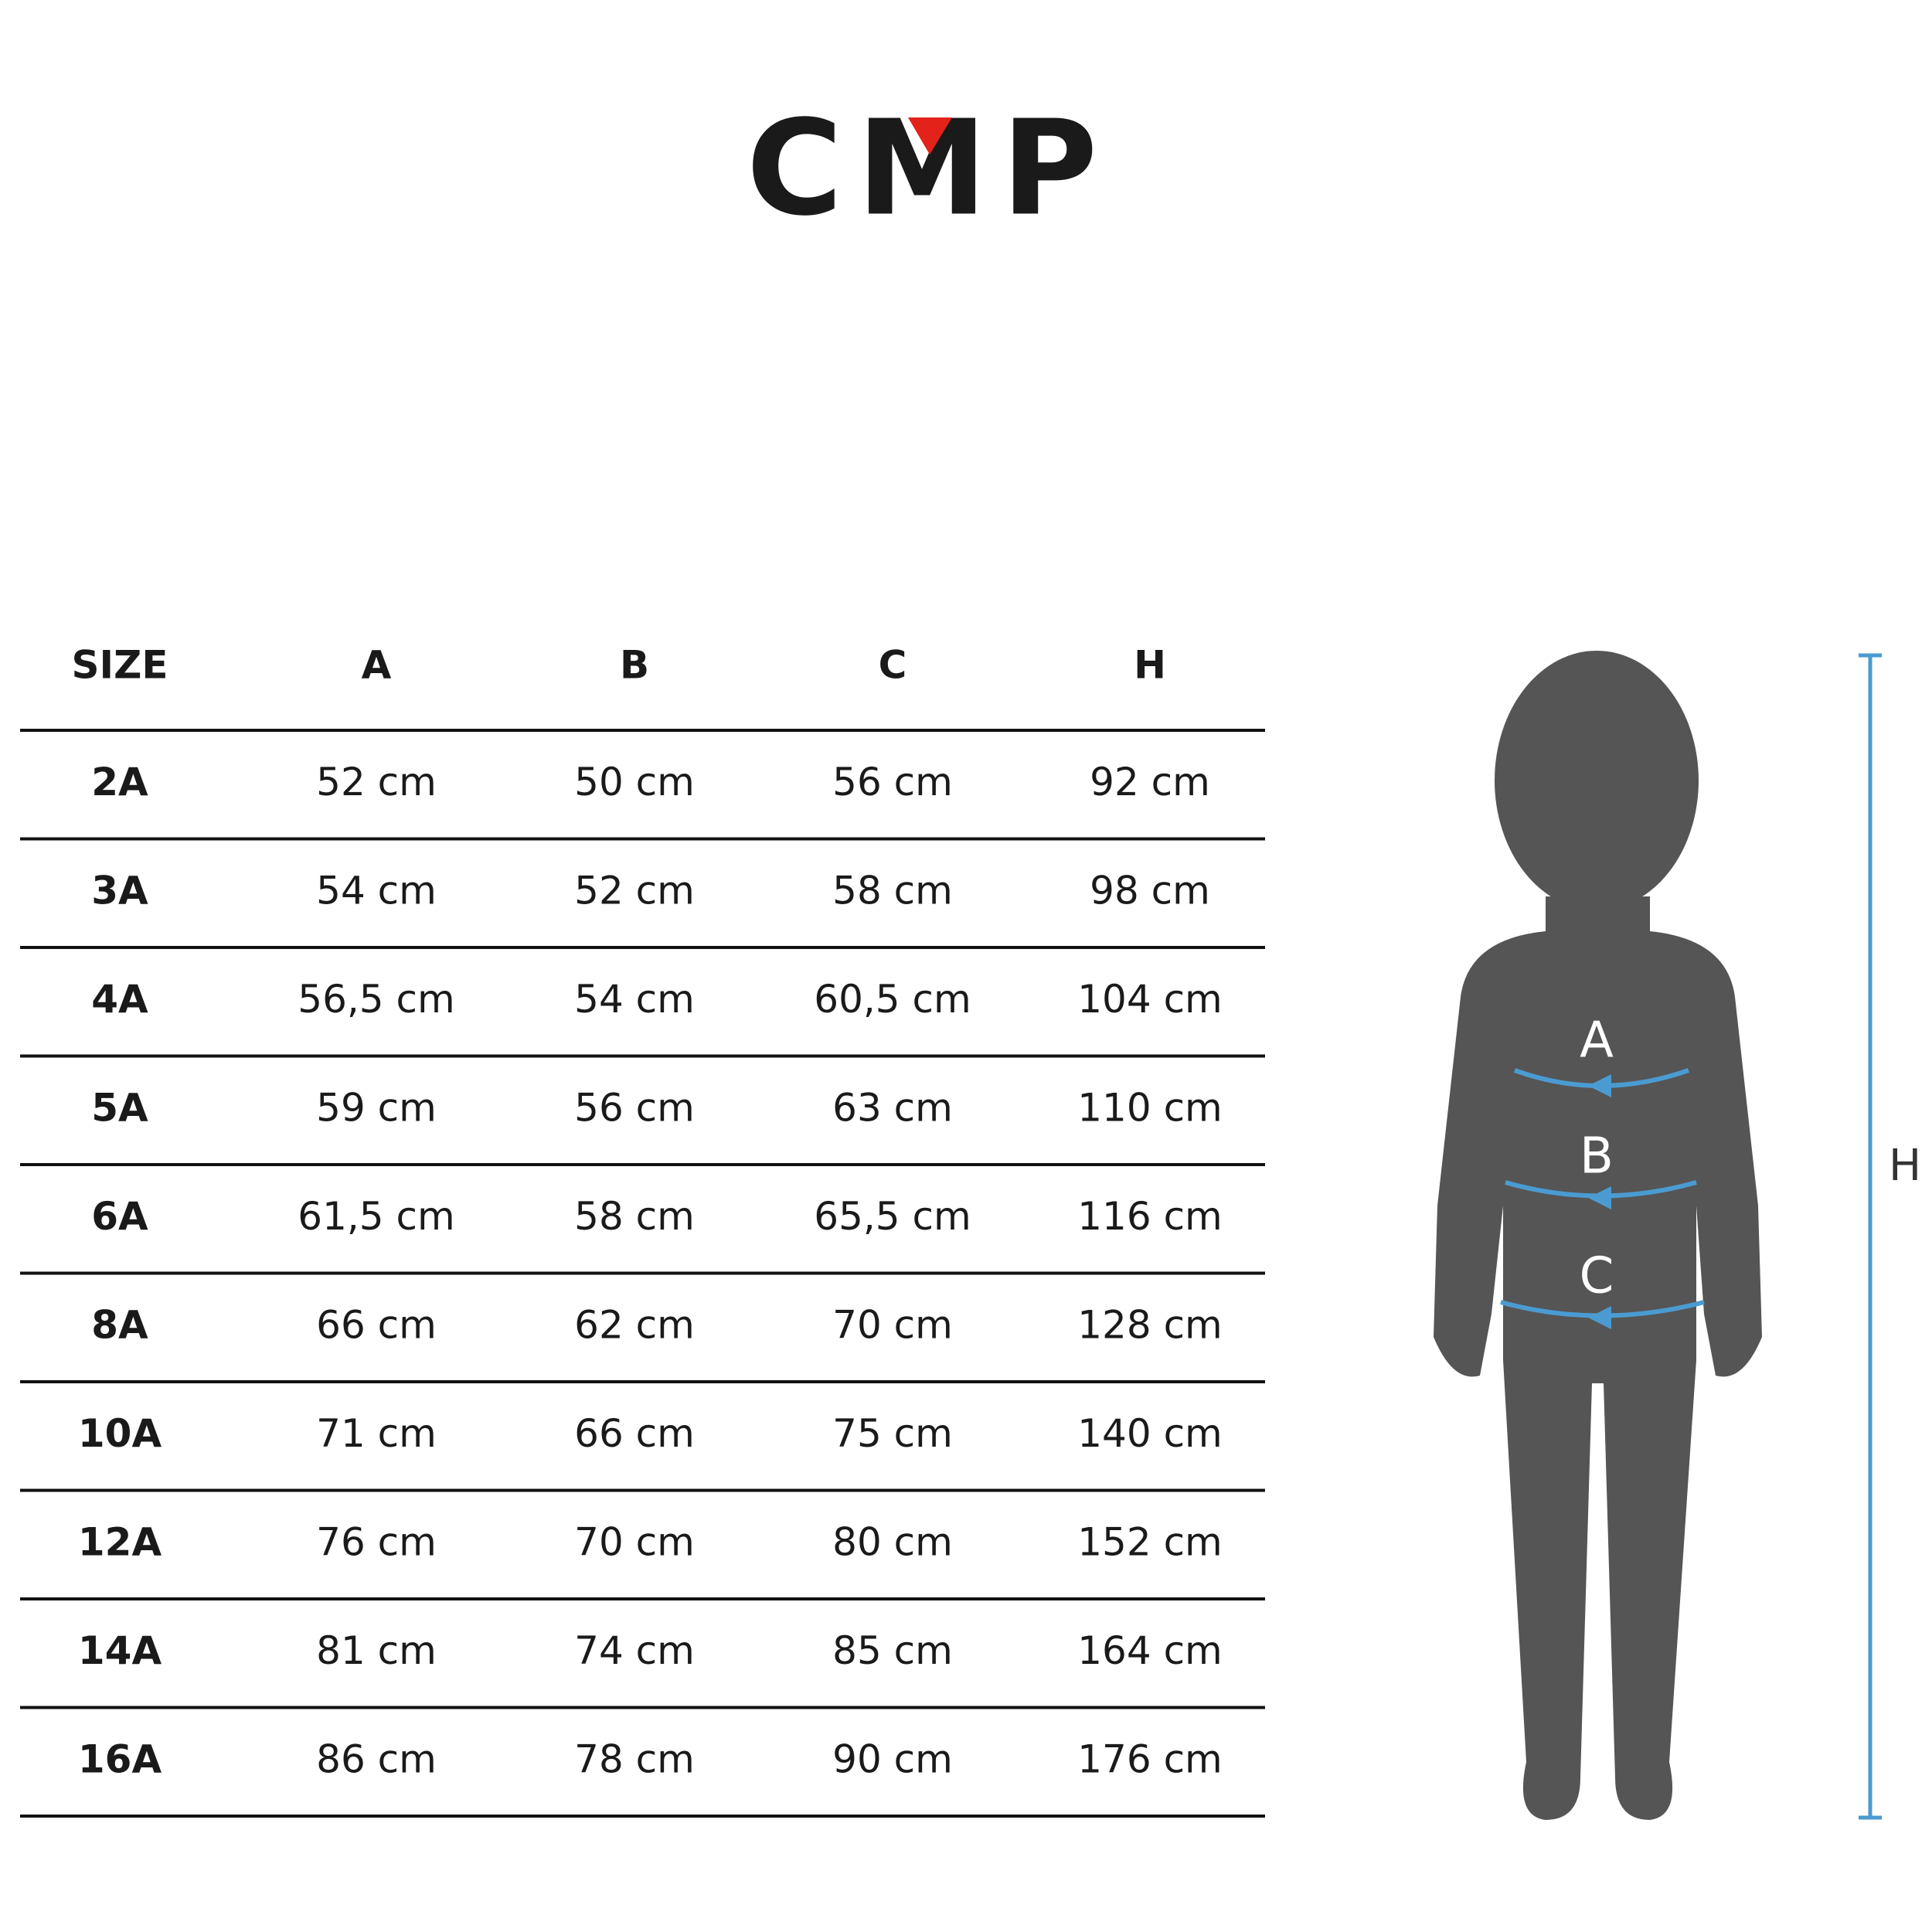 This screenshot has width=1932, height=1932. What do you see at coordinates (376, 1107) in the screenshot?
I see `measure-cell: 59 cm` at bounding box center [376, 1107].